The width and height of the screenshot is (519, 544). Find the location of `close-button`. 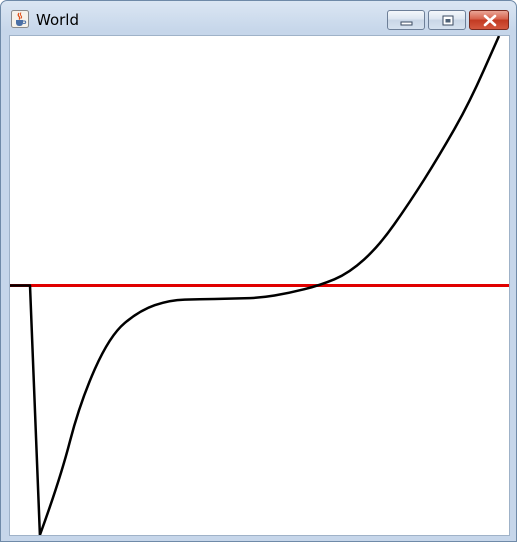

close-button is located at coordinates (489, 20).